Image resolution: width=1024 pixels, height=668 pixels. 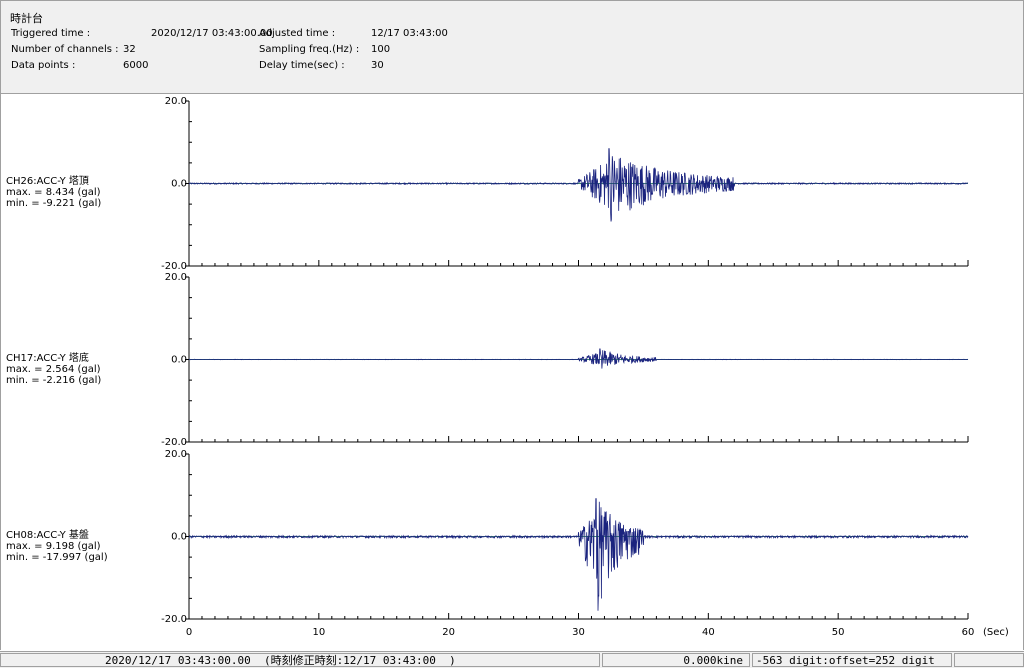 What do you see at coordinates (968, 632) in the screenshot?
I see `x-tick-label: 60` at bounding box center [968, 632].